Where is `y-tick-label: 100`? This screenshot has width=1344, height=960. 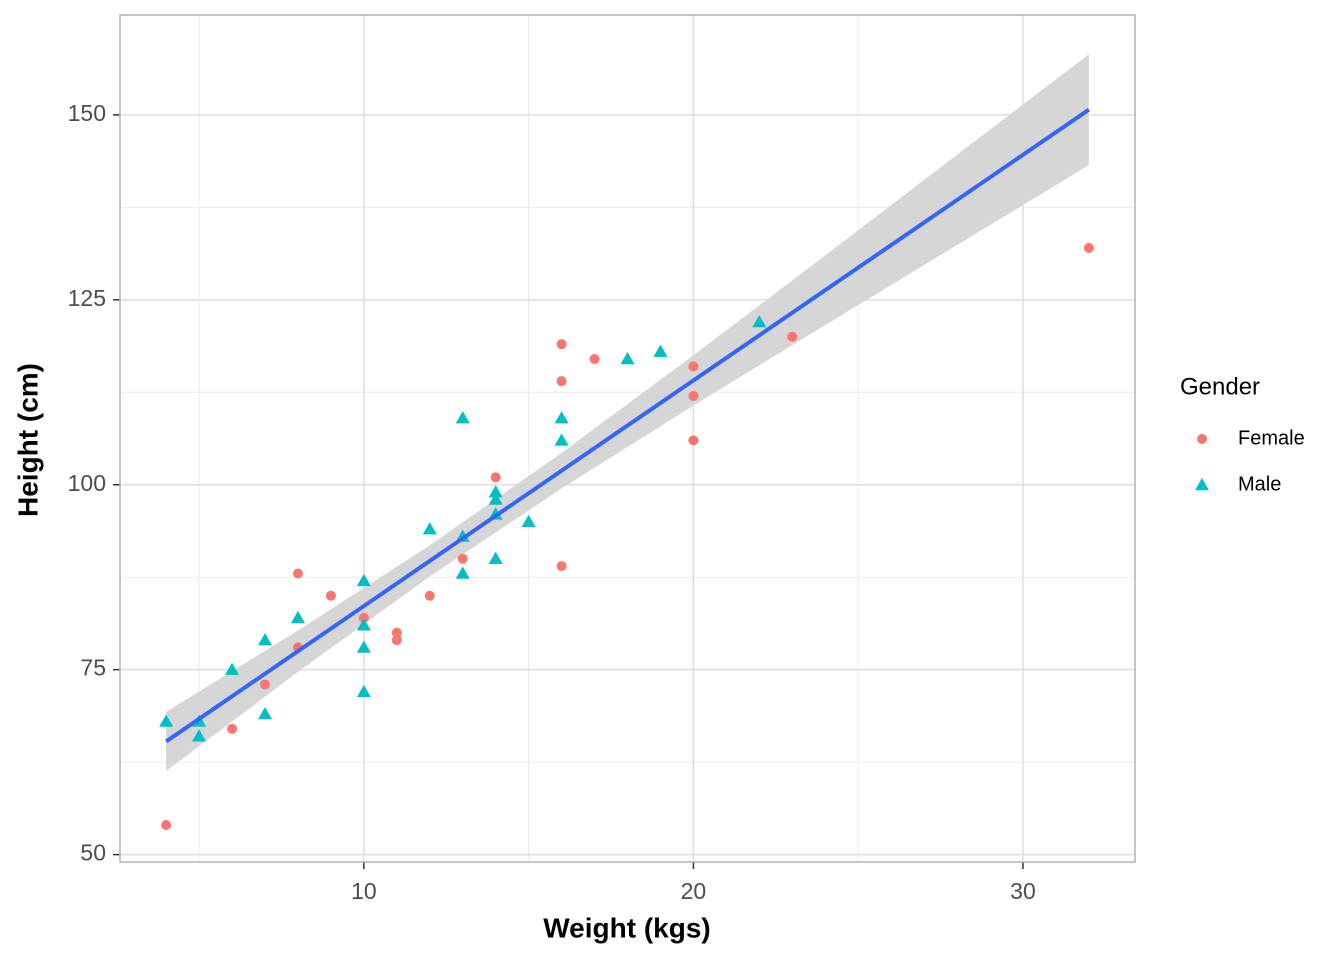 y-tick-label: 100 is located at coordinates (87, 483).